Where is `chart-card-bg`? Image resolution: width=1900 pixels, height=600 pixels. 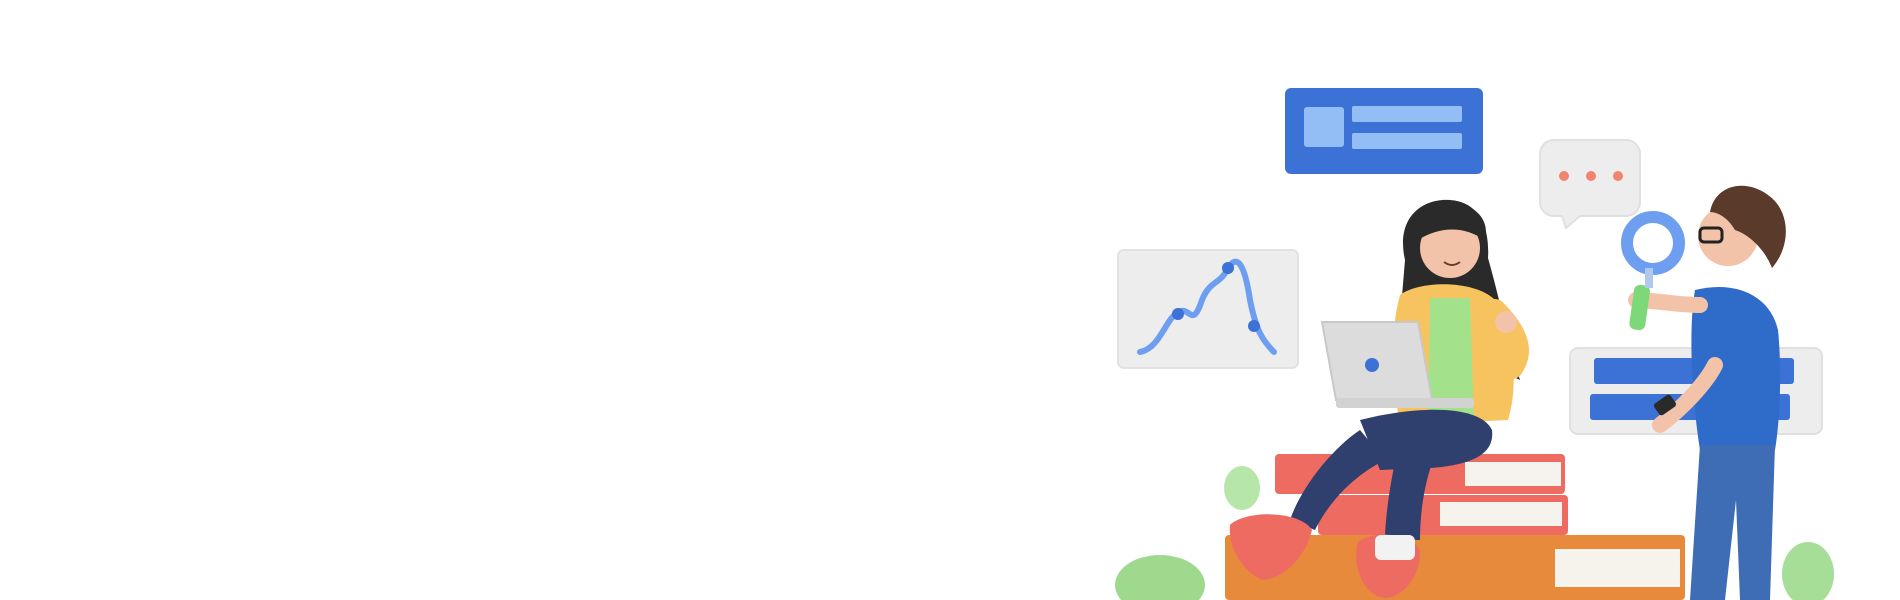 chart-card-bg is located at coordinates (1208, 309).